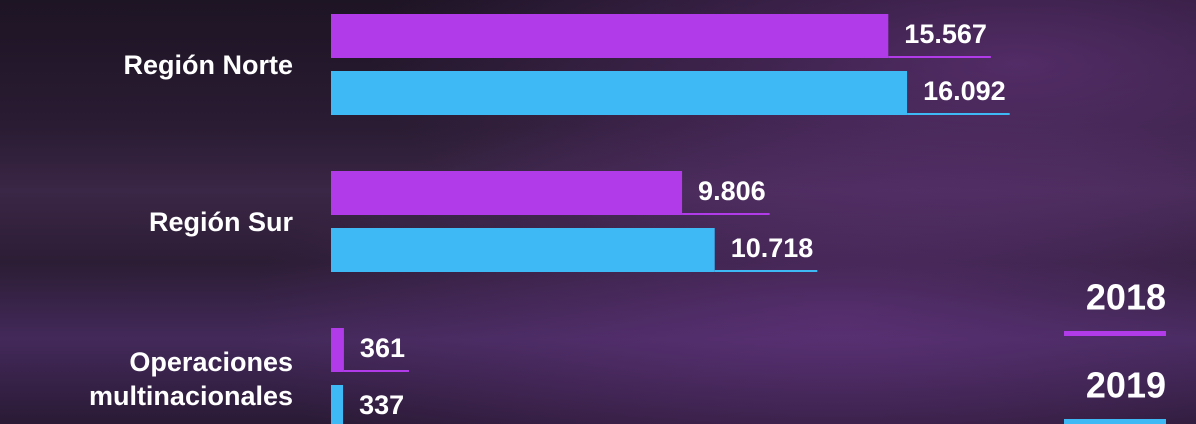 This screenshot has height=424, width=1196. I want to click on value-label: 9.806, so click(732, 191).